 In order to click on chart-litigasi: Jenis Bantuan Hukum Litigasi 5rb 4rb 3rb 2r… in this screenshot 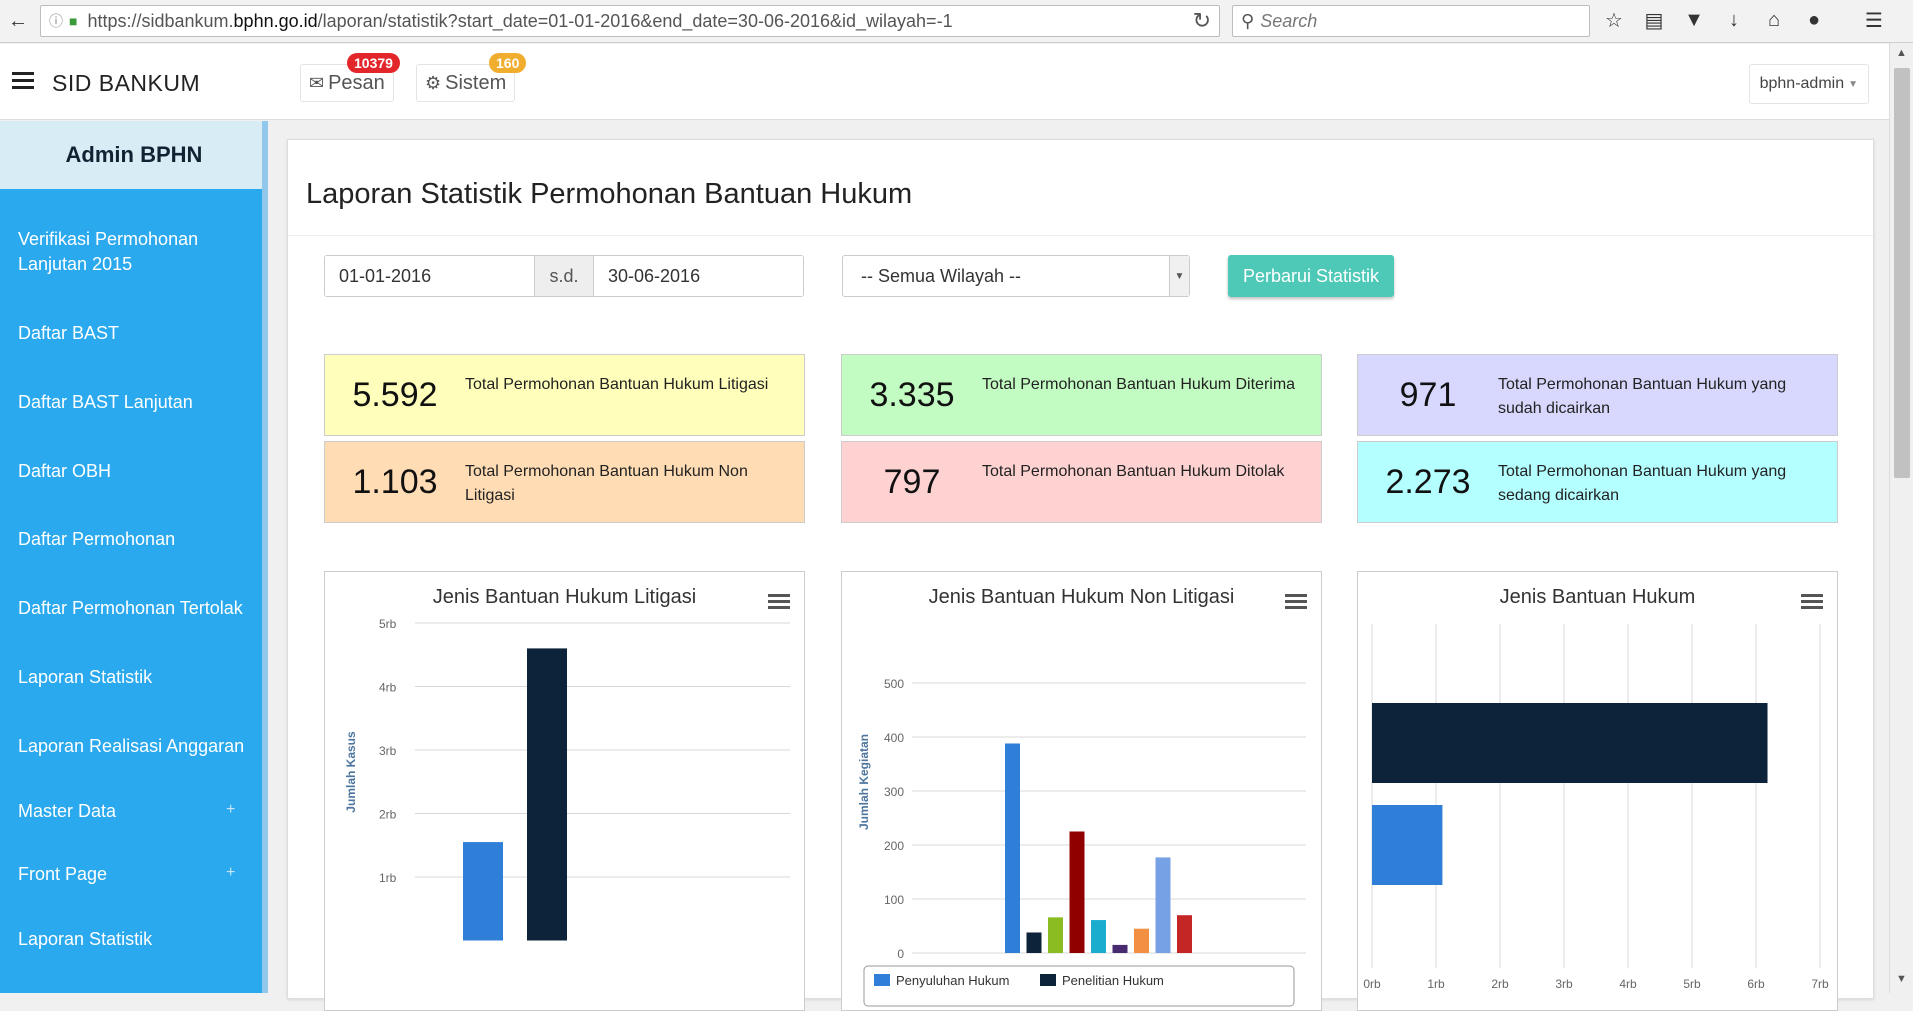, I will do `click(564, 791)`.